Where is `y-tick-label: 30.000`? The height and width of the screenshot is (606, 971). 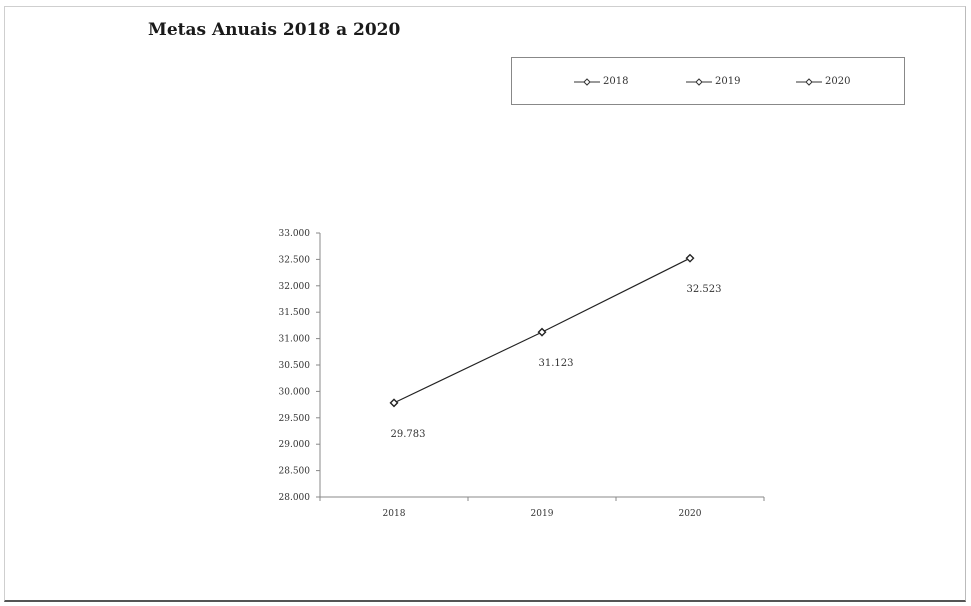 y-tick-label: 30.000 is located at coordinates (295, 392).